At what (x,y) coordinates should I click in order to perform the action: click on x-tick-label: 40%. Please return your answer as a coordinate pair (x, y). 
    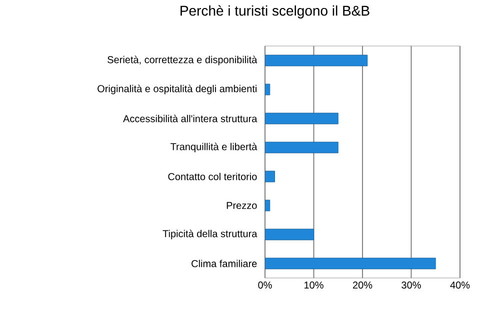
    Looking at the image, I should click on (460, 285).